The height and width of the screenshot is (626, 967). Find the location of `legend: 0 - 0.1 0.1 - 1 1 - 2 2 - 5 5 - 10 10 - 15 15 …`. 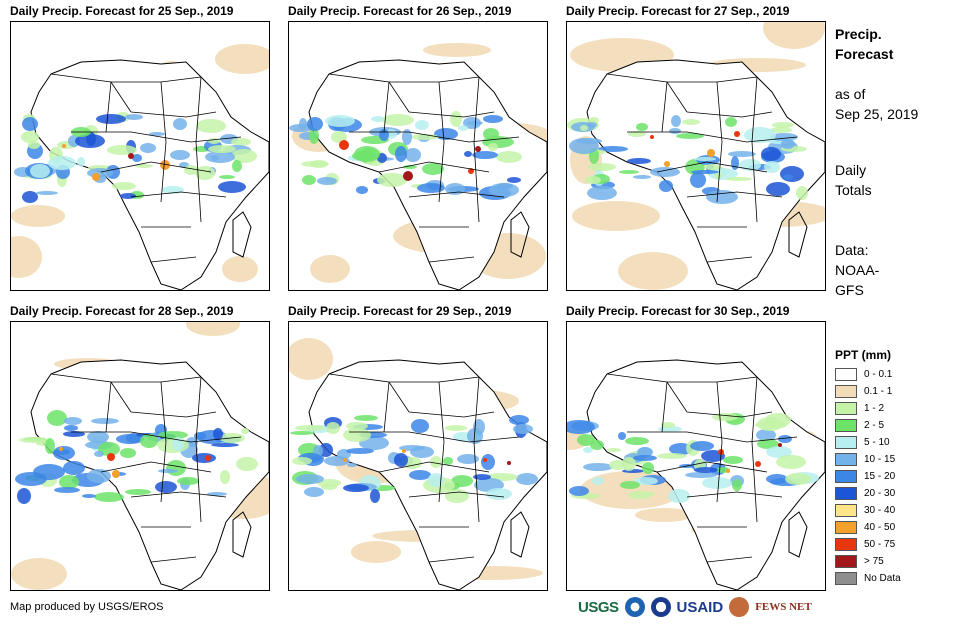

legend: 0 - 0.1 0.1 - 1 1 - 2 2 - 5 5 - 10 10 - 15 15 … is located at coordinates (868, 476).